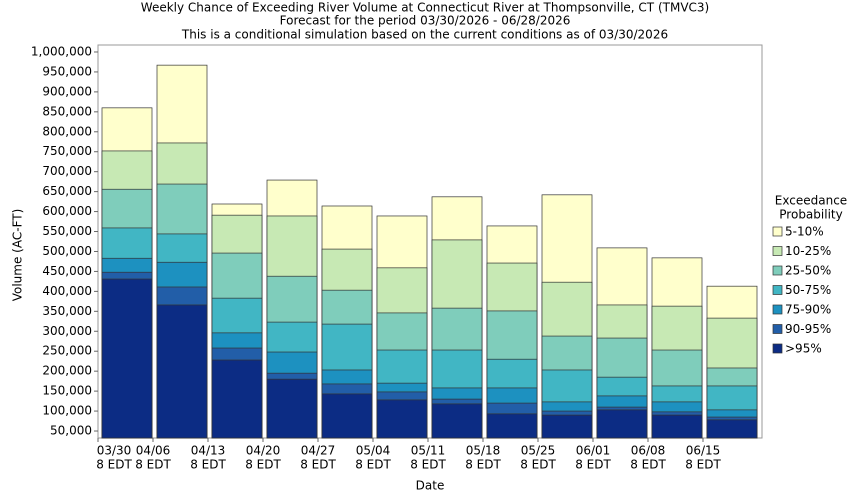 This screenshot has width=850, height=500. Describe the element at coordinates (373, 451) in the screenshot. I see `x-tick-label: 05/04` at that location.